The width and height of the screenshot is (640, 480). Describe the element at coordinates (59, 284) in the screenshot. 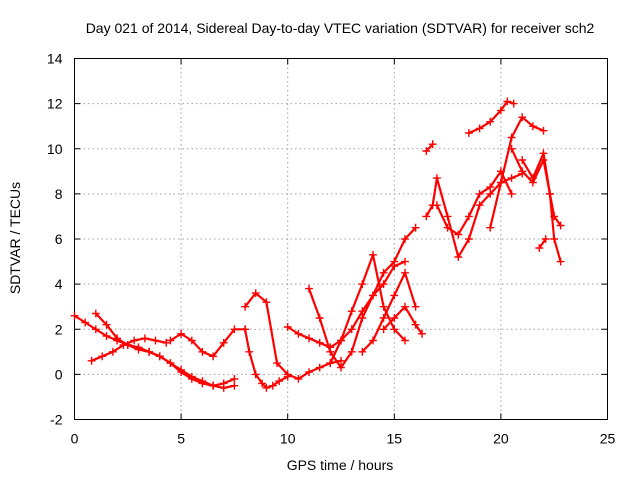

I see `y-tick-label: 4` at that location.